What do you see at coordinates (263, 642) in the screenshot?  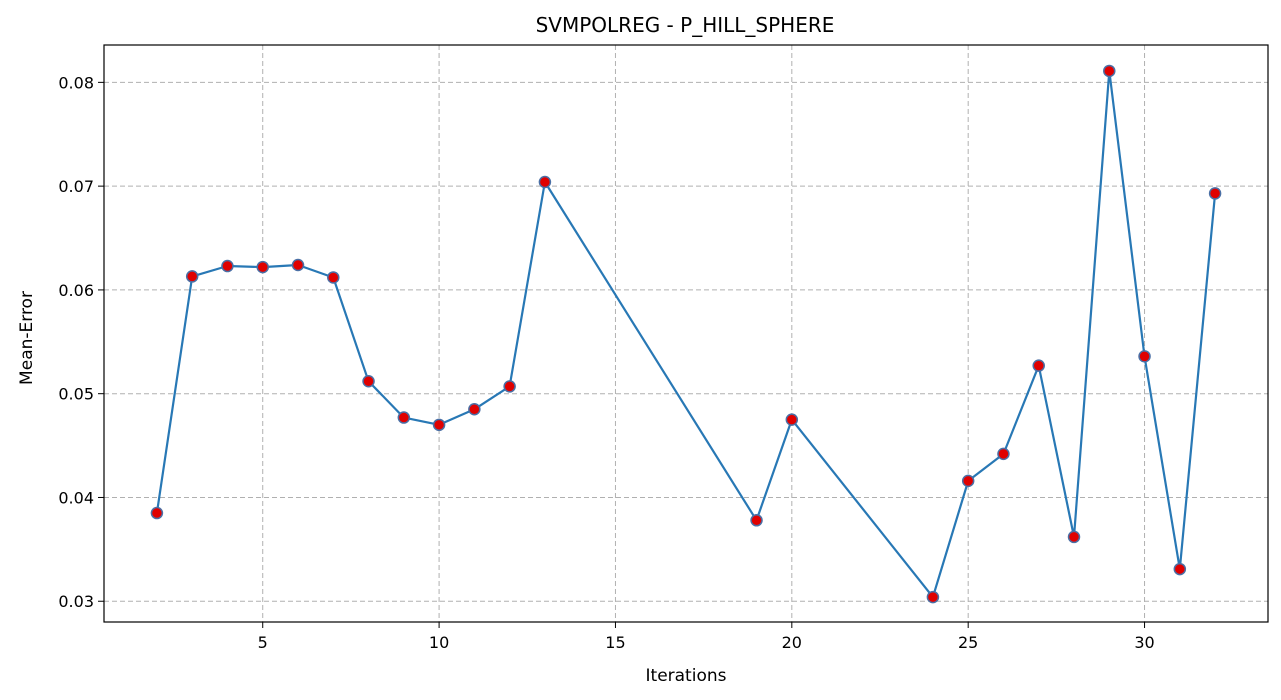 I see `x-tick-label: 5` at bounding box center [263, 642].